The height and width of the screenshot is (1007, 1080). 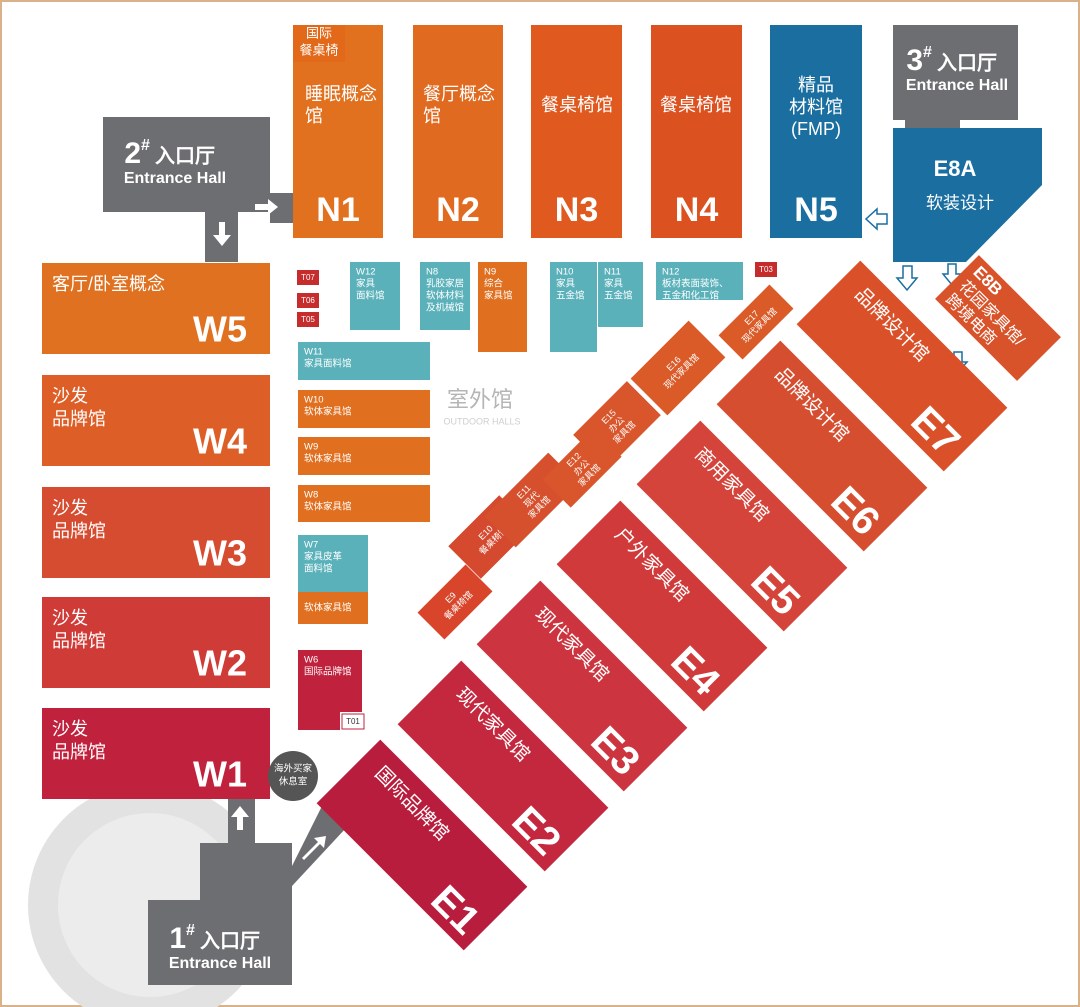 What do you see at coordinates (308, 300) in the screenshot?
I see `booth-code: T06` at bounding box center [308, 300].